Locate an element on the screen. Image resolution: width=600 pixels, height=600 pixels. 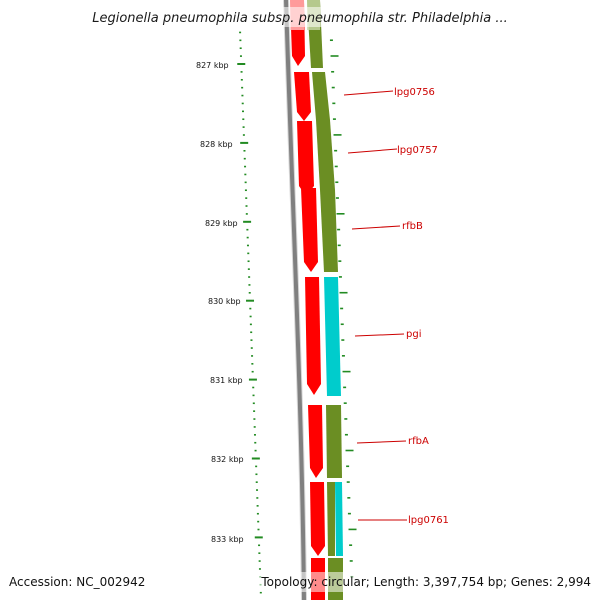
ruler-label: 830 kbp is located at coordinates (224, 301).